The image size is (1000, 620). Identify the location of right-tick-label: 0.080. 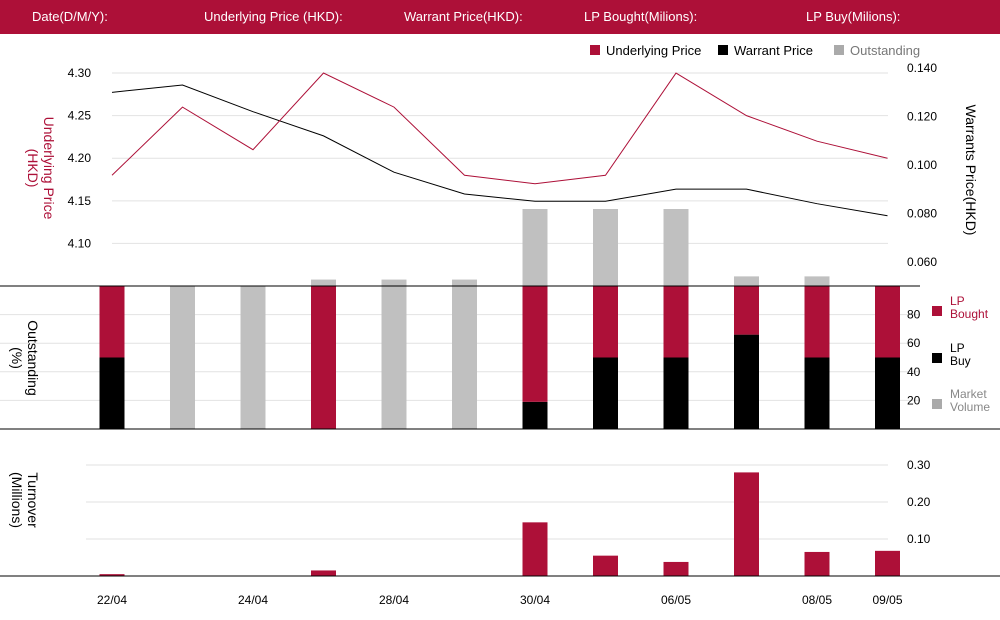
(922, 213).